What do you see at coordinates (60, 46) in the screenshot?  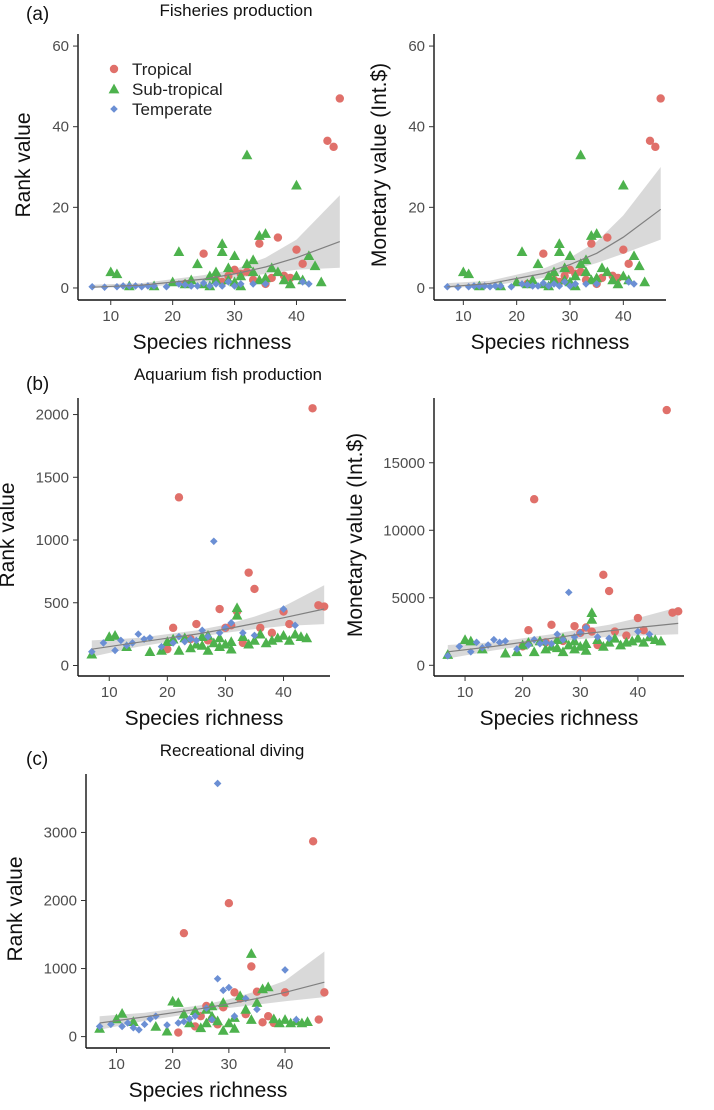 I see `y-tick-label: 60` at bounding box center [60, 46].